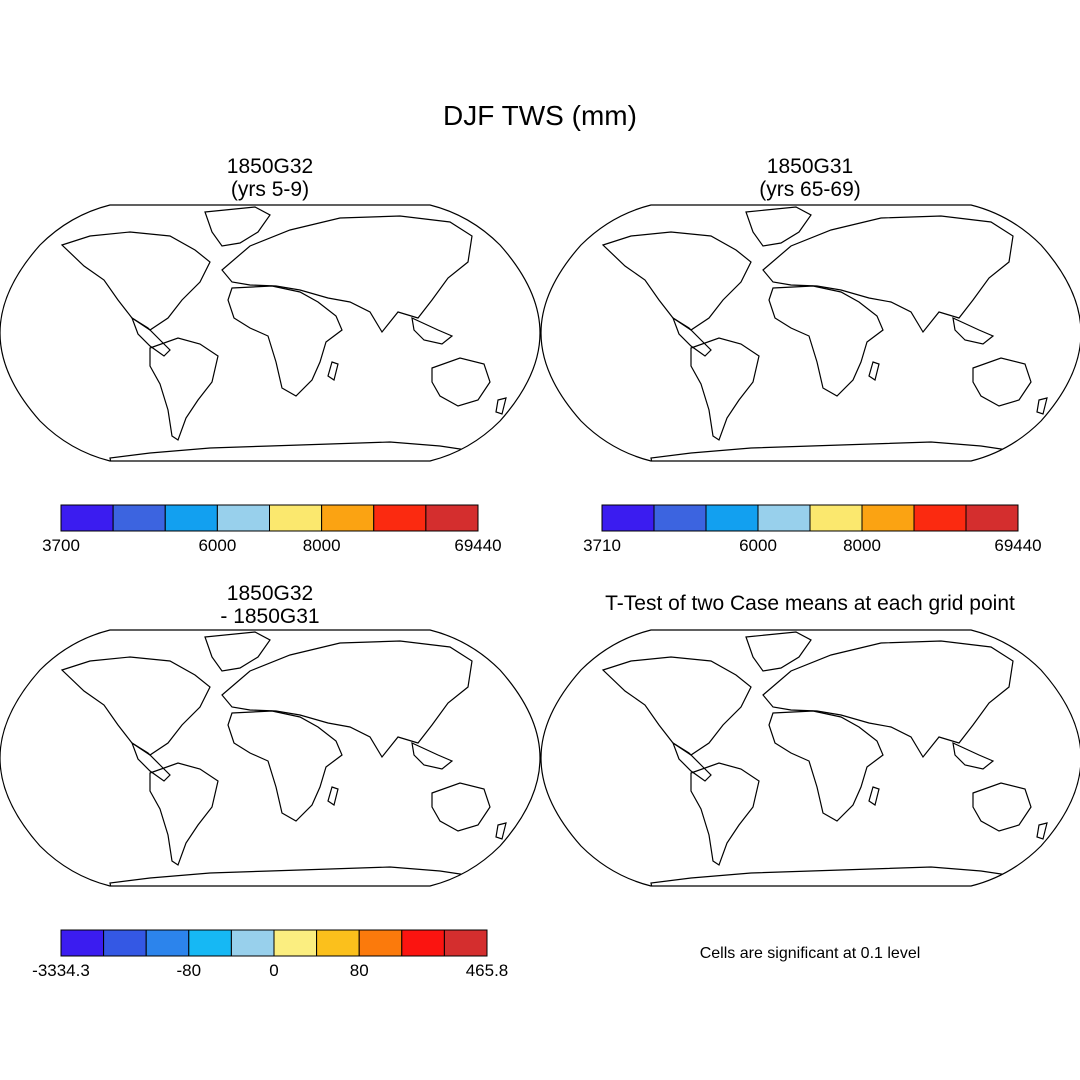 The width and height of the screenshot is (1080, 1080). Describe the element at coordinates (810, 166) in the screenshot. I see `panel-2-title-line1: 1850G31` at that location.